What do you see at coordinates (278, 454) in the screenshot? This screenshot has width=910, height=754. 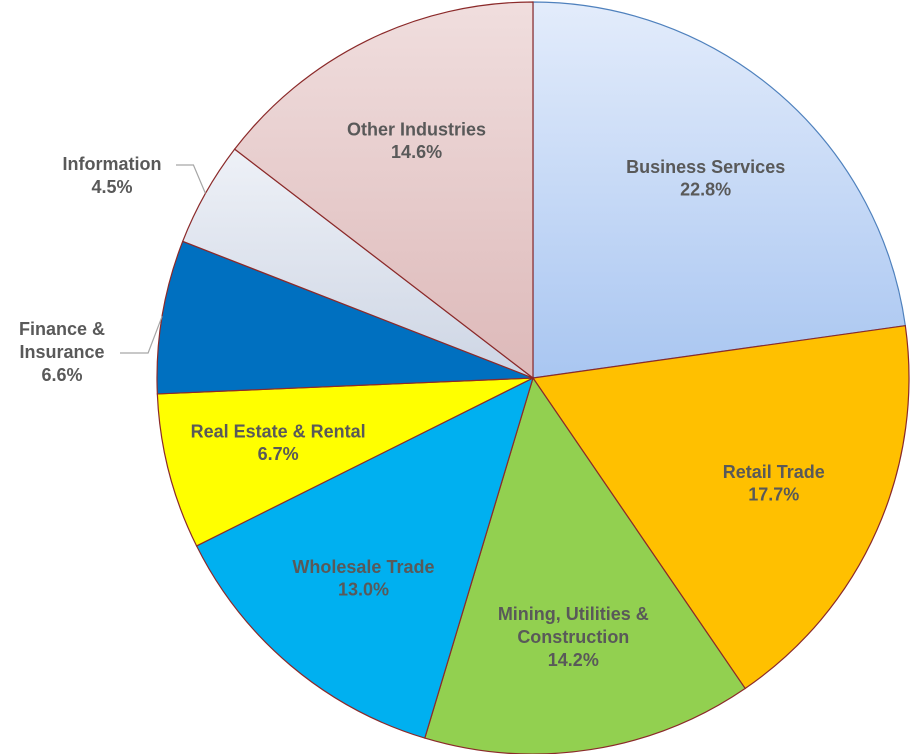 I see `slice-value-label: 6.7%` at bounding box center [278, 454].